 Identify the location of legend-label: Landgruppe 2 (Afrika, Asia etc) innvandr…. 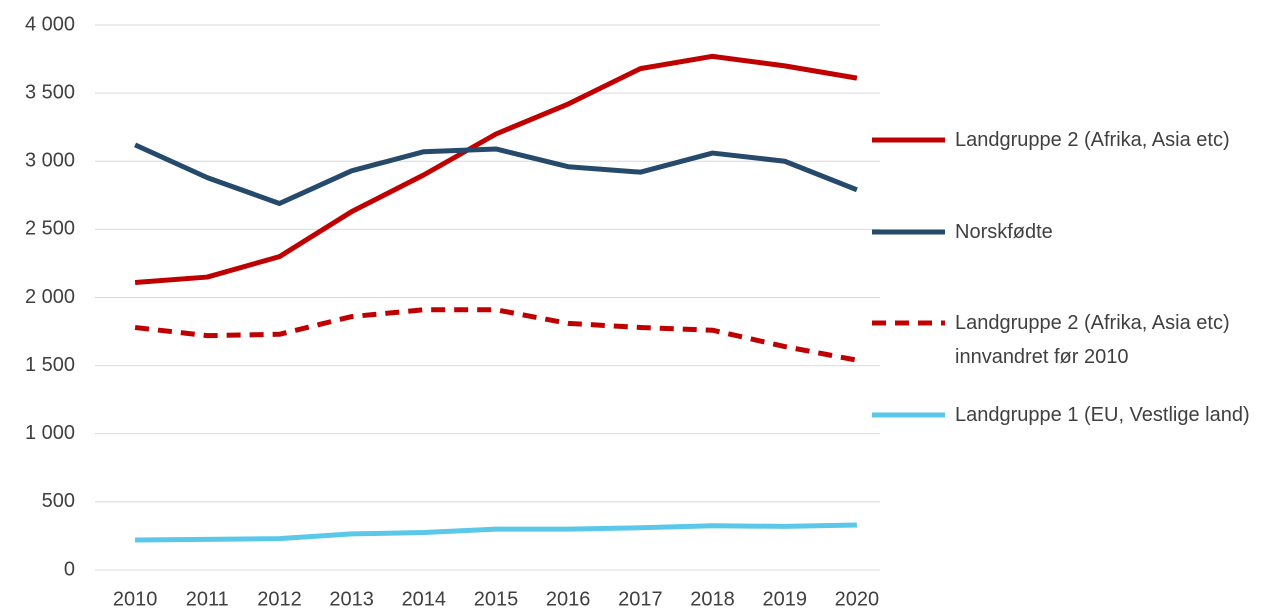
(1092, 340).